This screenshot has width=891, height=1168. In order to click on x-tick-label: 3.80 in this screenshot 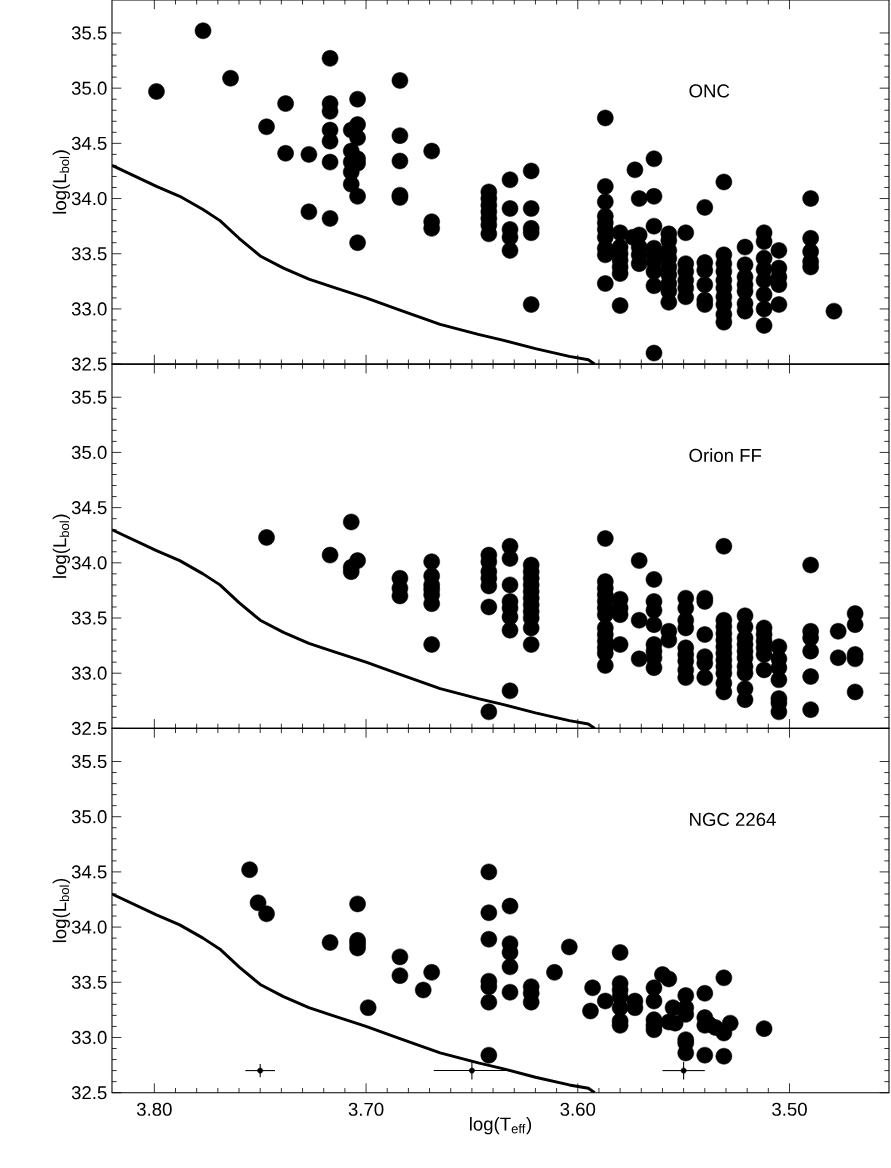, I will do `click(154, 1109)`.